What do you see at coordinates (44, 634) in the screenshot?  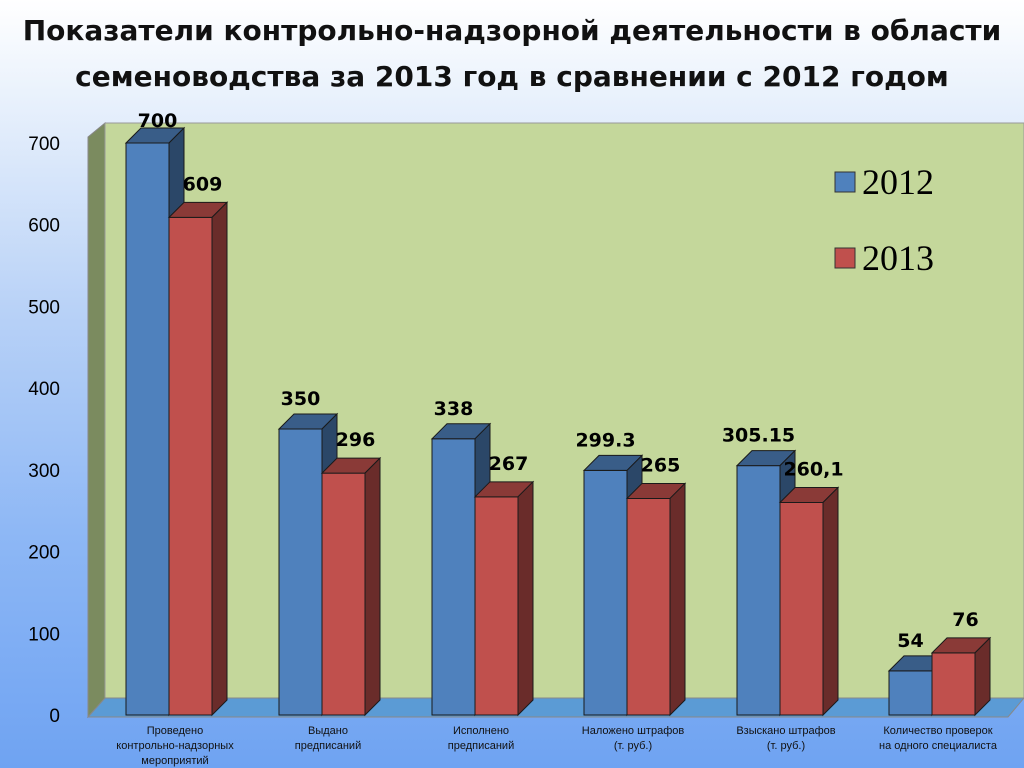 I see `y-tick-label: 100` at bounding box center [44, 634].